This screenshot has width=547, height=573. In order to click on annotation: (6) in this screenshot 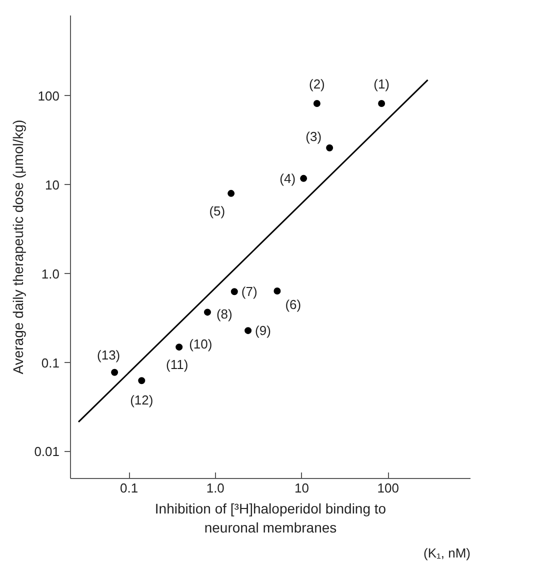, I will do `click(293, 304)`.